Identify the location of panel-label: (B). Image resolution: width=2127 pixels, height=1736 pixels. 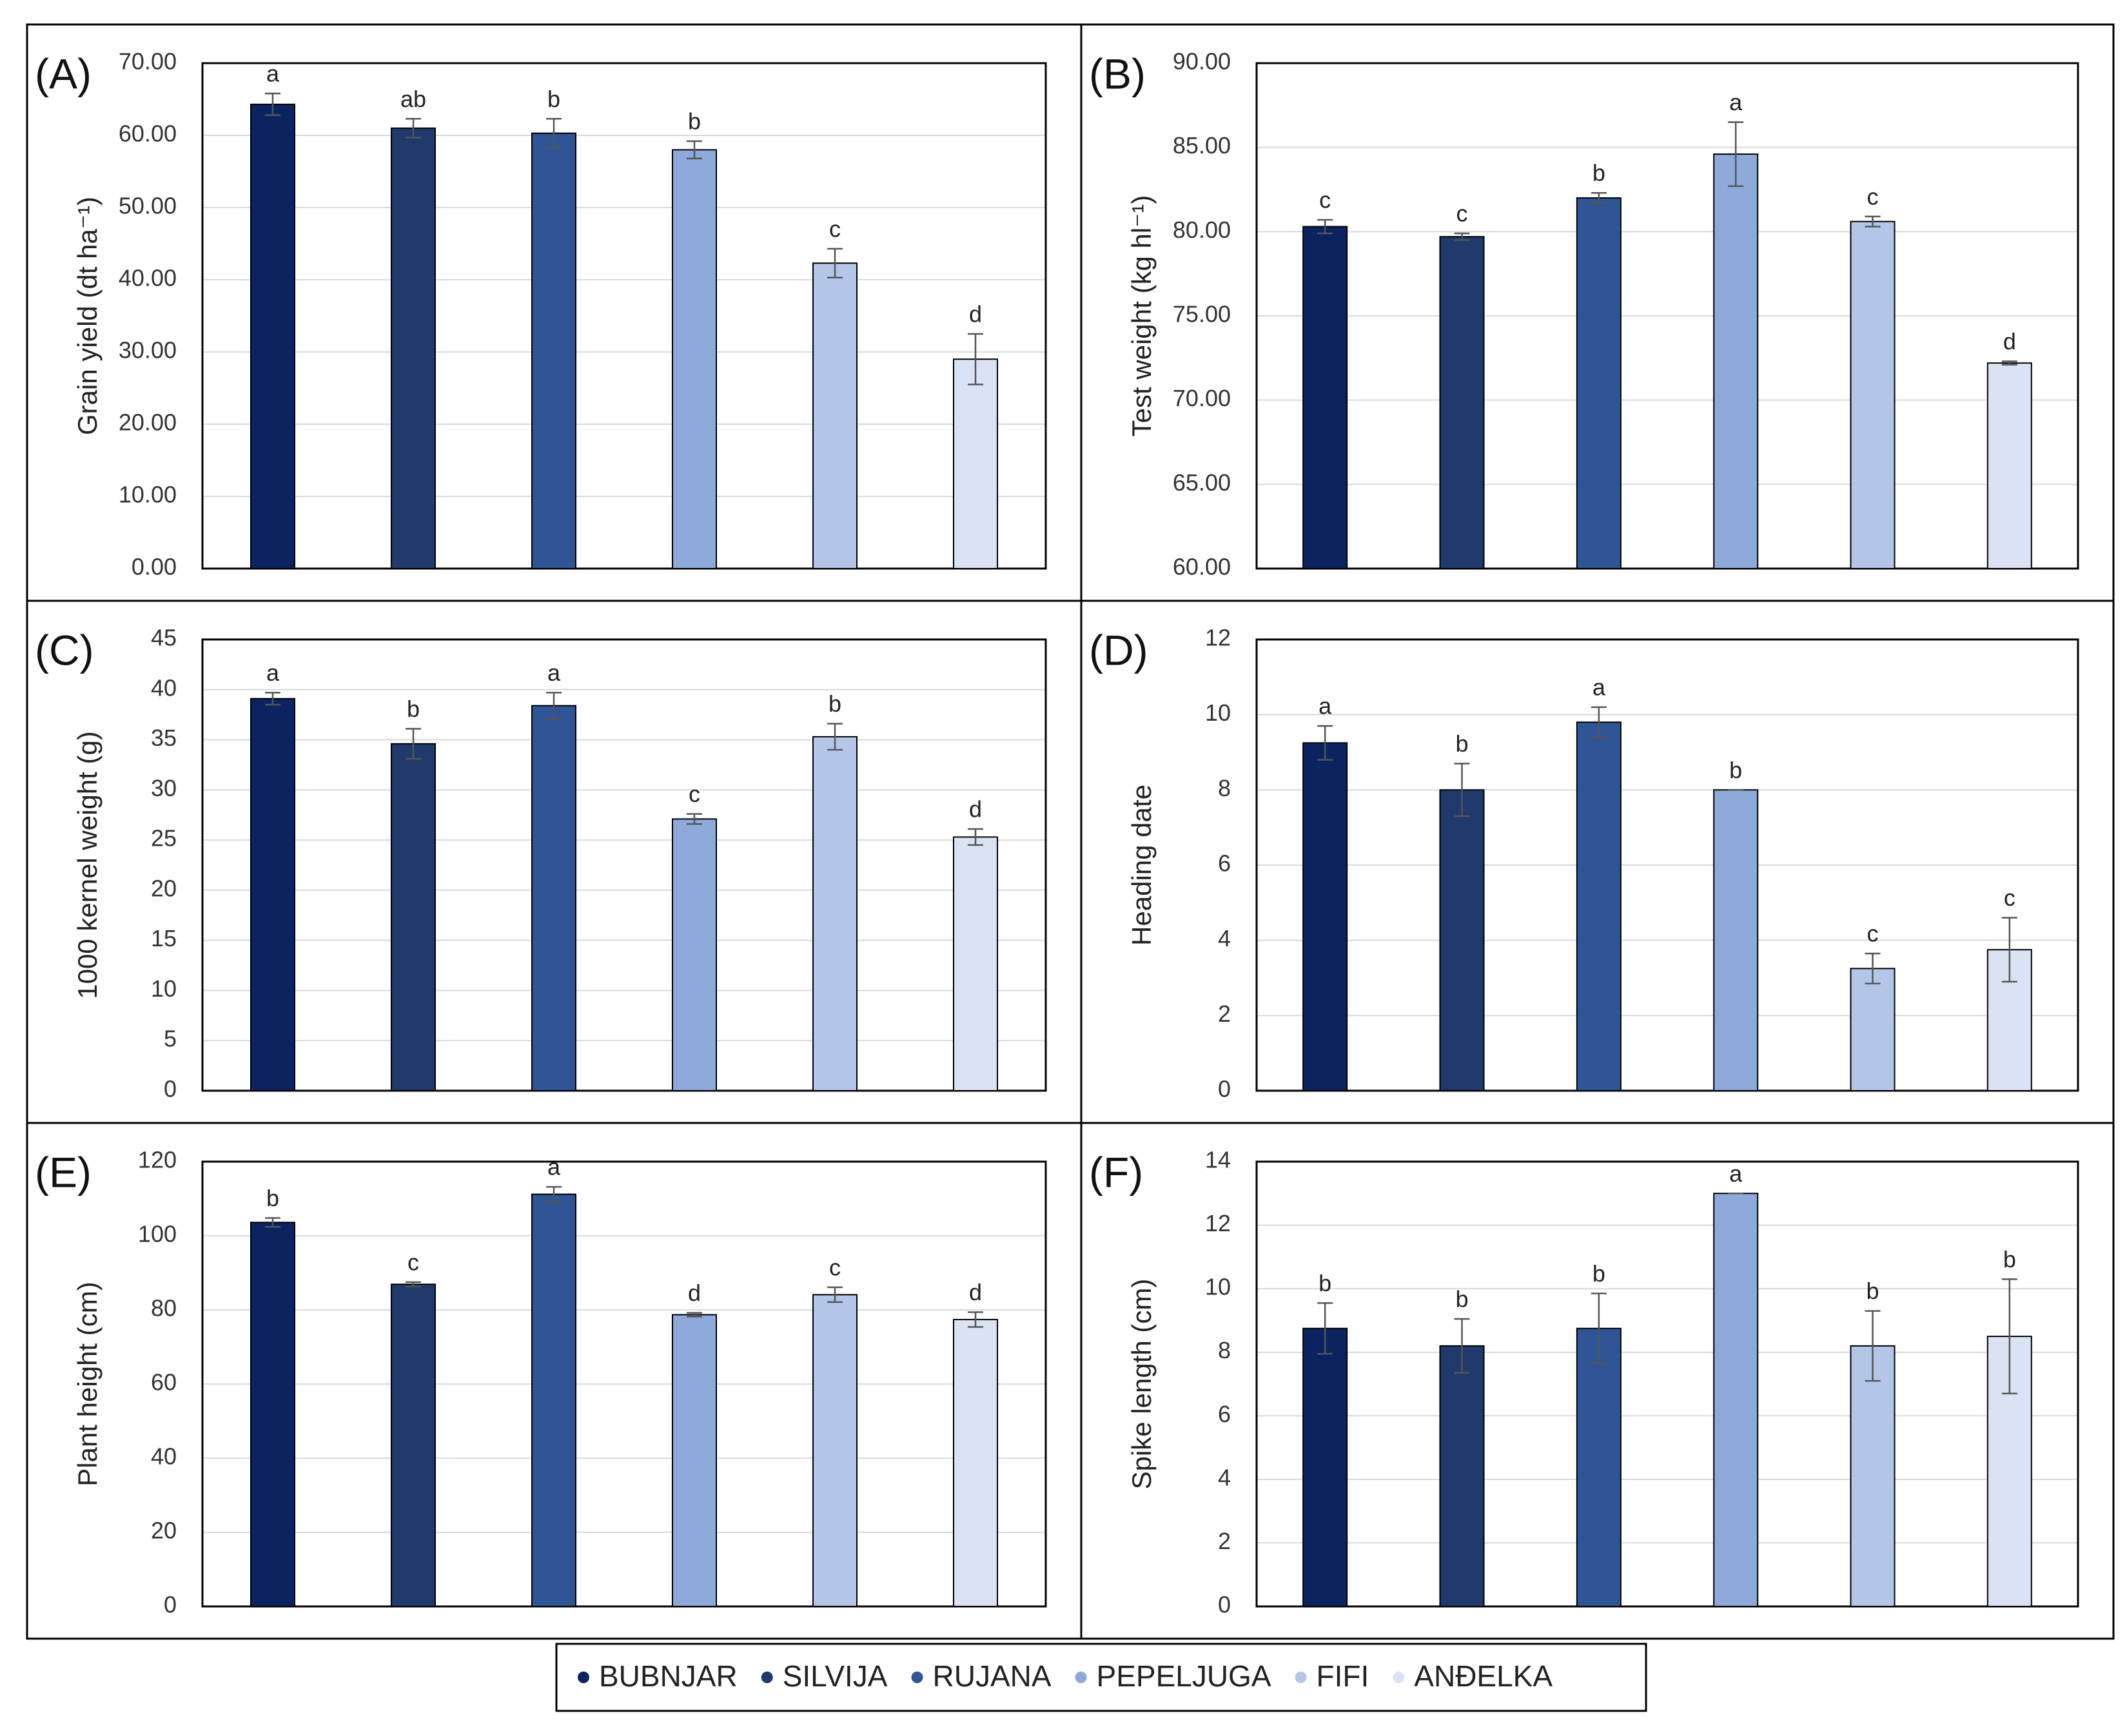
(1117, 73).